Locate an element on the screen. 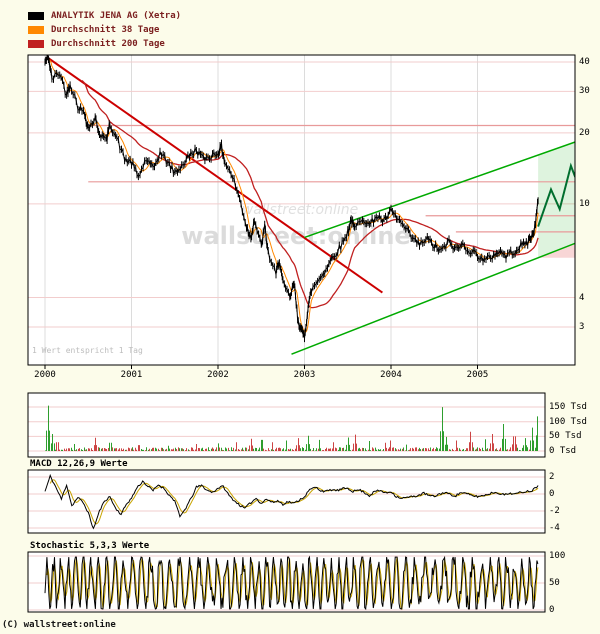 This screenshot has width=600, height=634. x-year-label: 2004 is located at coordinates (391, 375).